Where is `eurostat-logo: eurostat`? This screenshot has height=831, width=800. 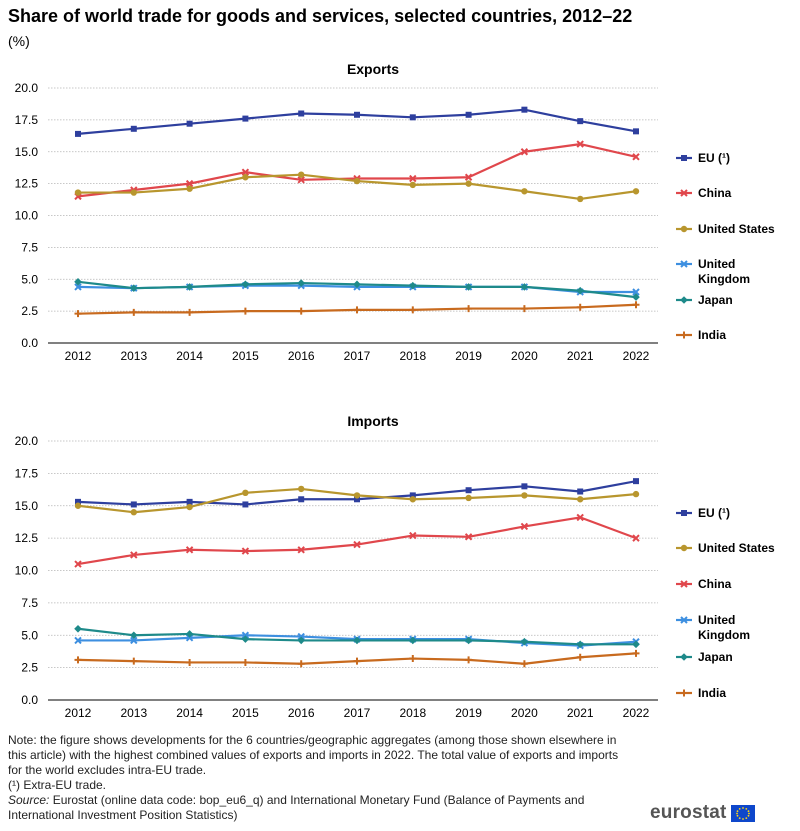 eurostat-logo: eurostat is located at coordinates (702, 813).